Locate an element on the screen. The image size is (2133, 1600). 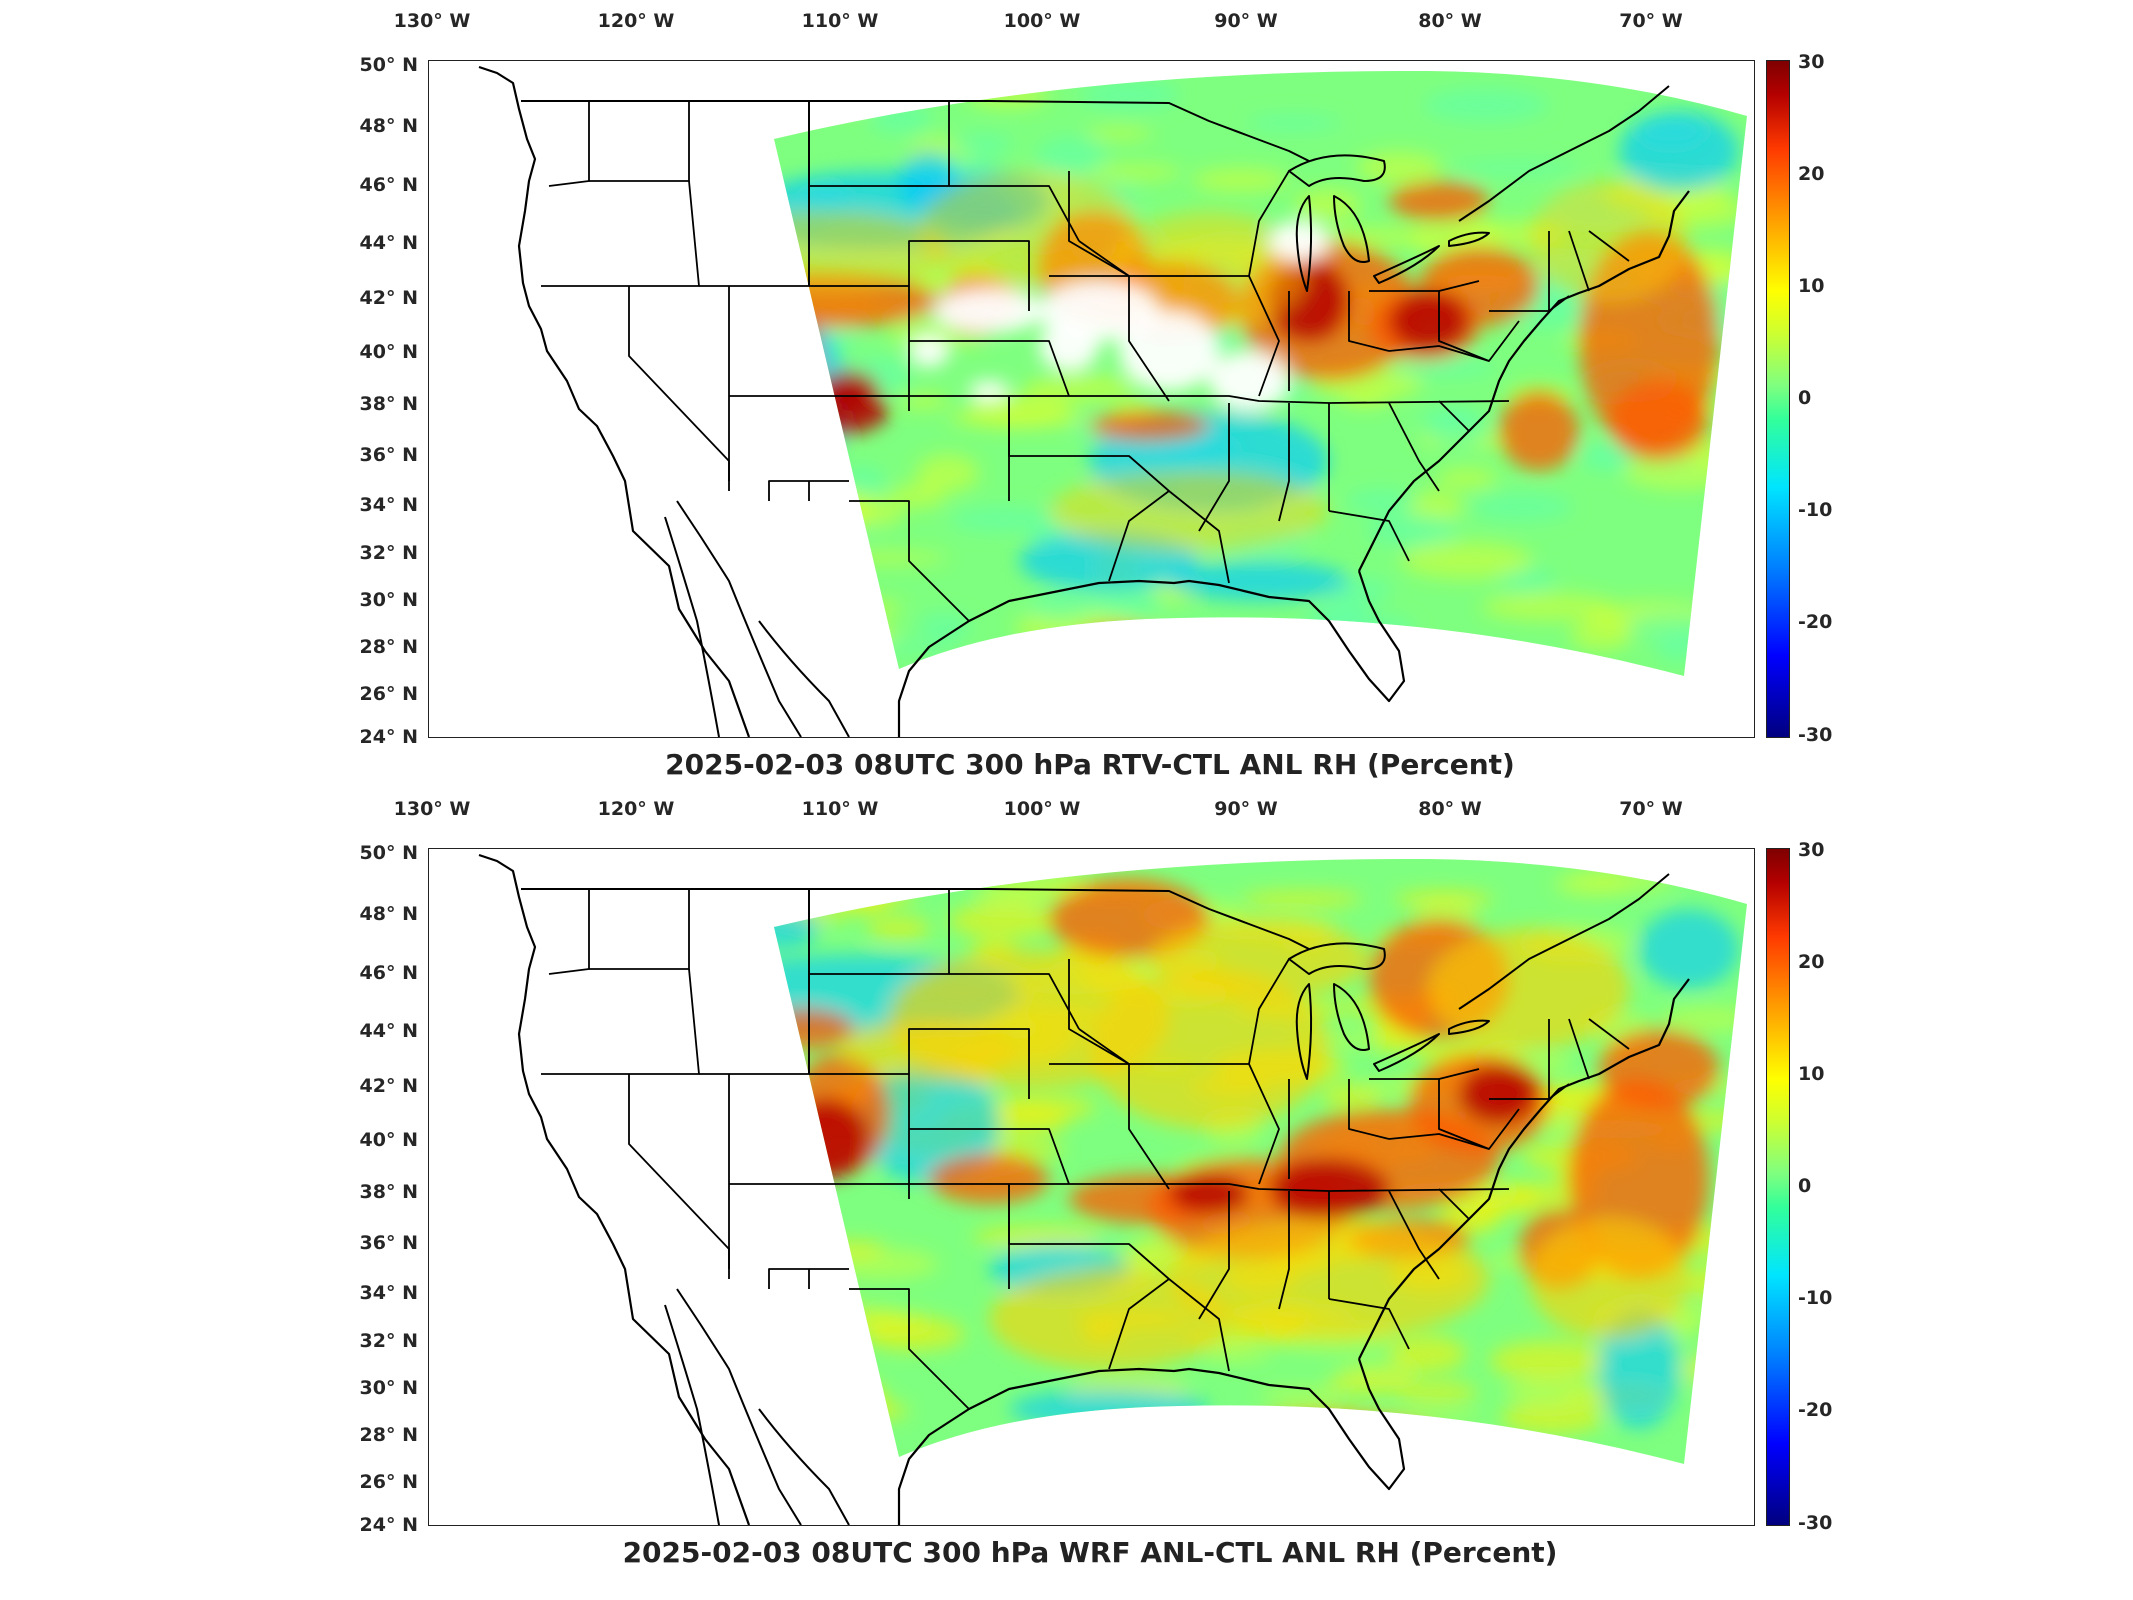
colorbar is located at coordinates (1778, 1187).